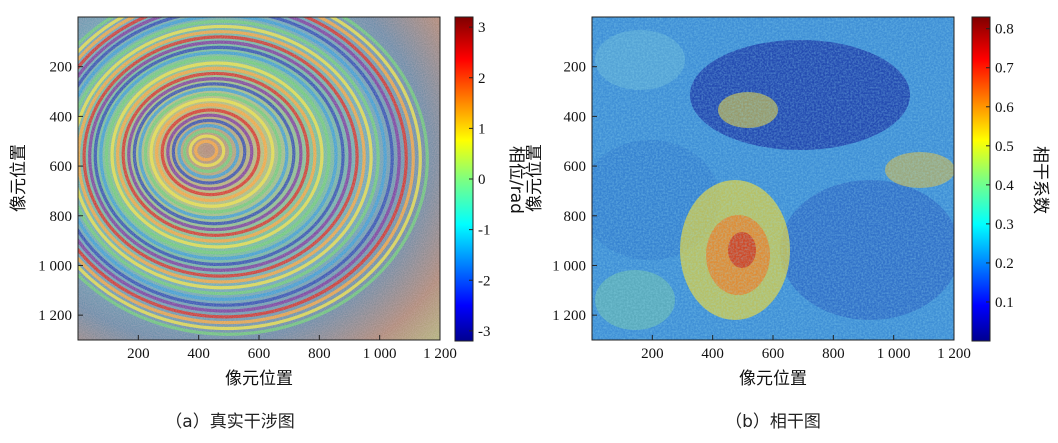 This screenshot has width=1058, height=443. What do you see at coordinates (575, 68) in the screenshot?
I see `y-tick-label-b: 200` at bounding box center [575, 68].